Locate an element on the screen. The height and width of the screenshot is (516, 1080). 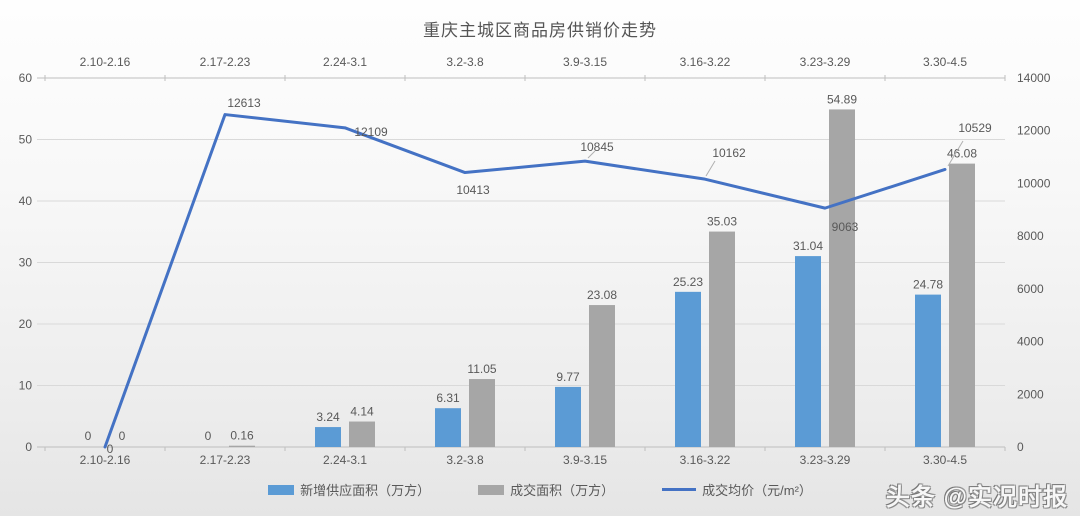
svg-text: 12000 is located at coordinates (1034, 131).